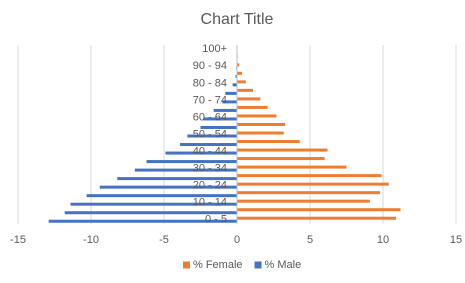  I want to click on legend-label: % Female, so click(218, 265).